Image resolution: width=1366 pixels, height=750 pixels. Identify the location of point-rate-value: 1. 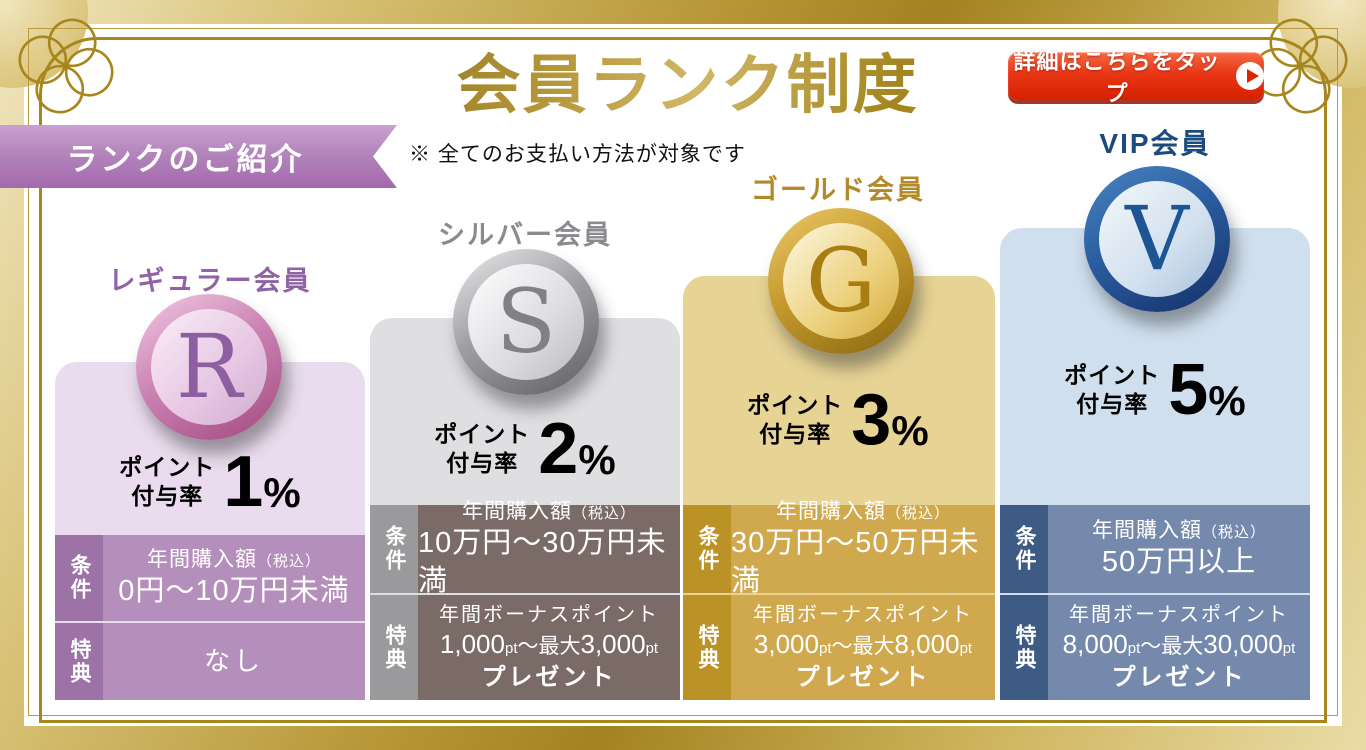
(243, 482).